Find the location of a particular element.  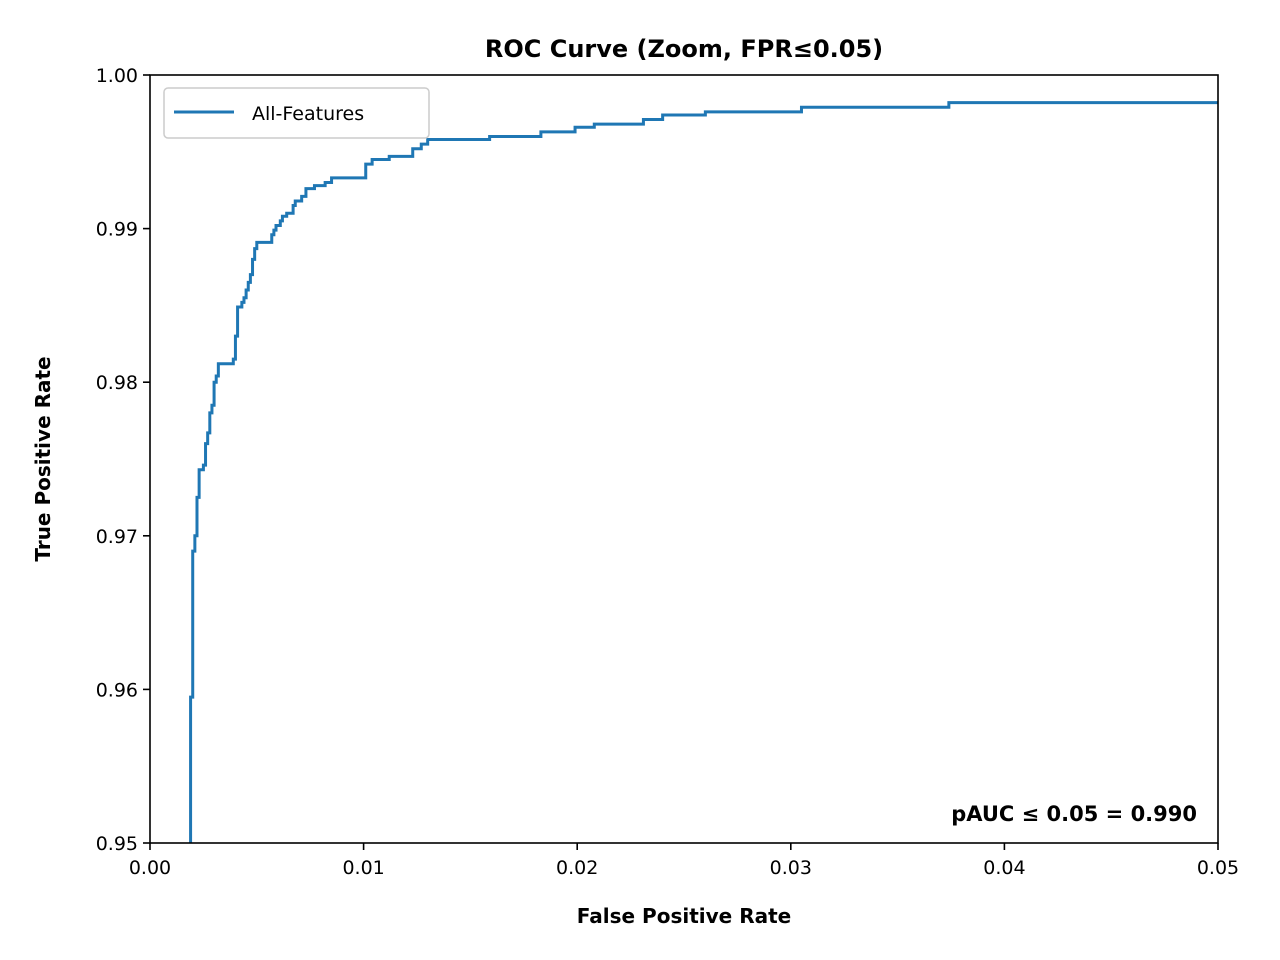

y-tick-label: 0.96 is located at coordinates (117, 690).